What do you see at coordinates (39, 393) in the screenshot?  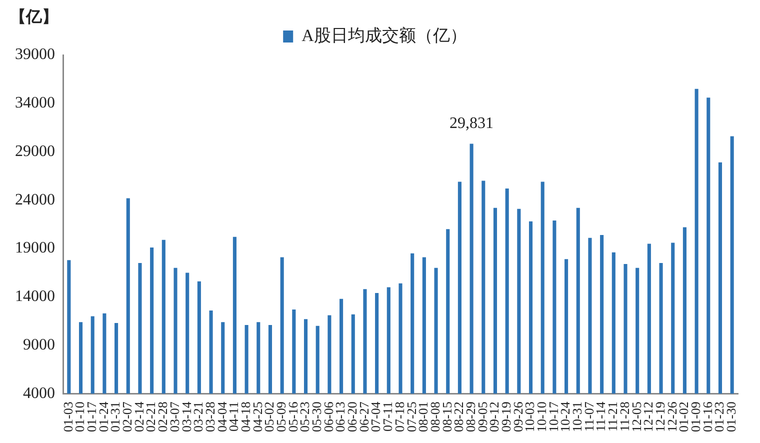 I see `y-tick-label: 4000` at bounding box center [39, 393].